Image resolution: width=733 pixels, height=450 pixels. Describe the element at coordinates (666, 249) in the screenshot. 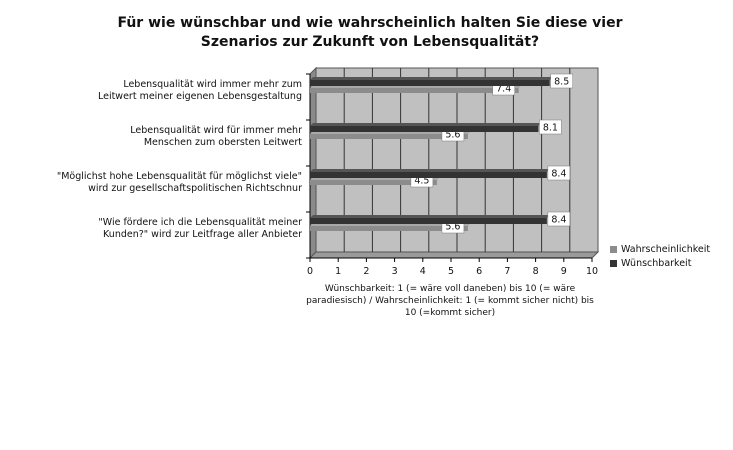

I see `legend-label-wahrscheinlichkeit: Wahrscheinlichkeit` at that location.